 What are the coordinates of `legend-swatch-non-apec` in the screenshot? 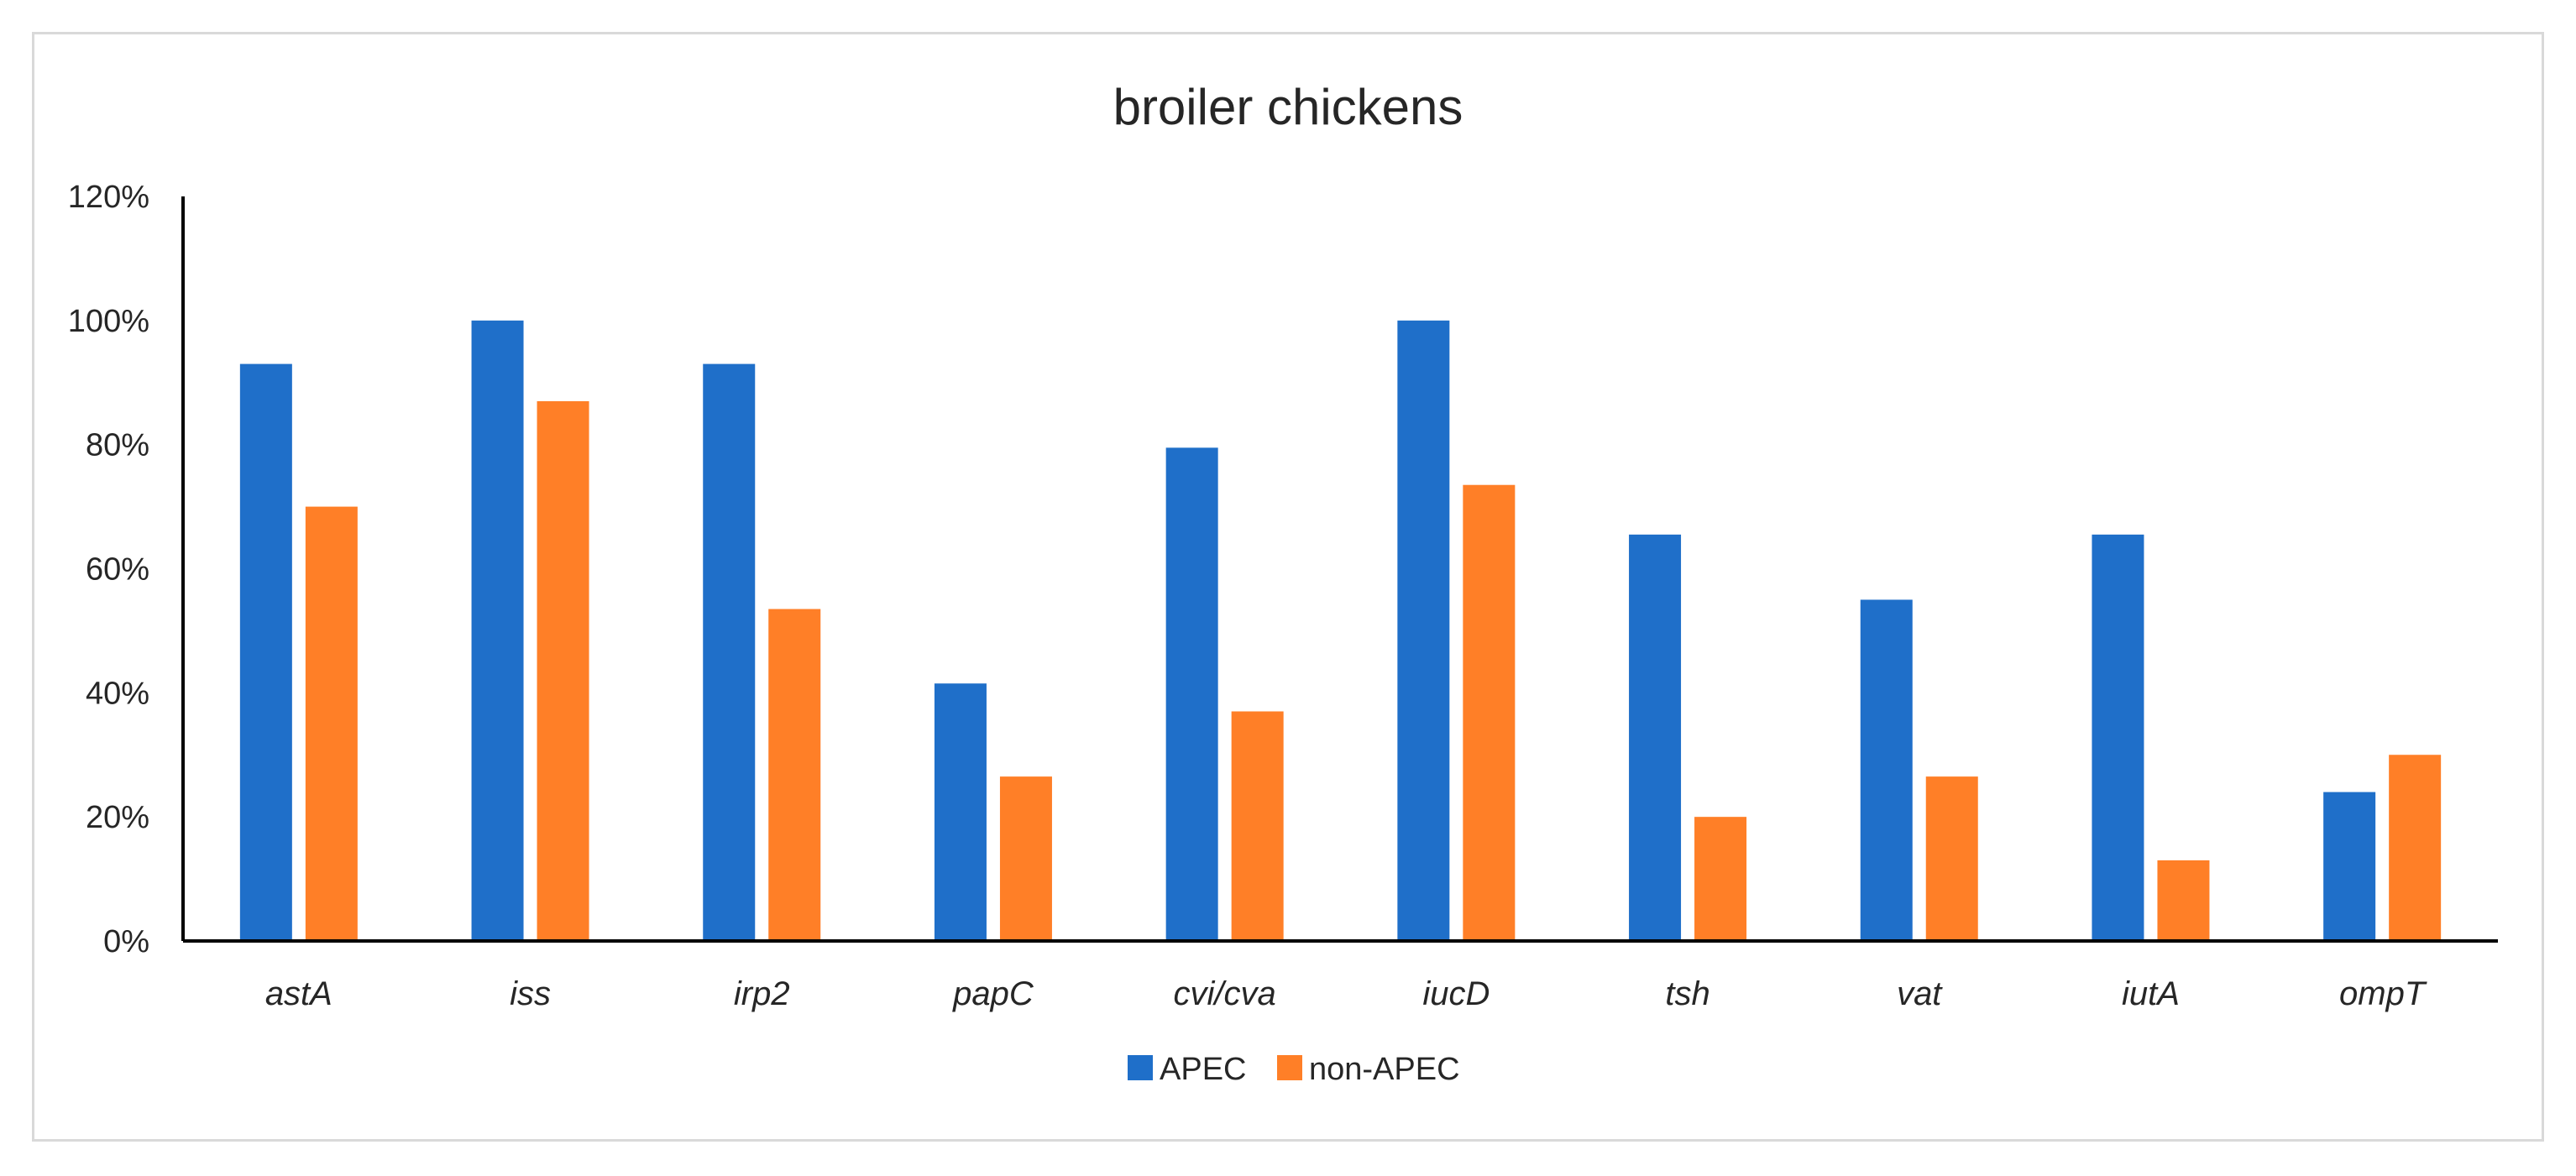 It's located at (1289, 1068).